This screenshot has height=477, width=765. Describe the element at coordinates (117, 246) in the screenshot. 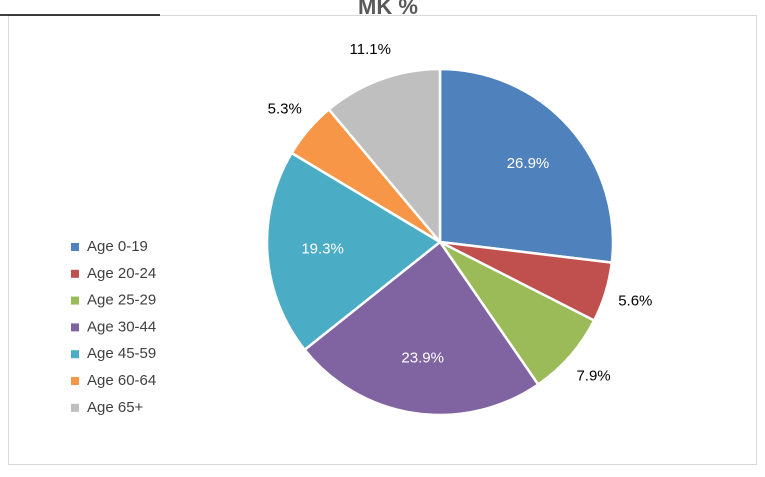

I see `legend-label: Age 0-19` at that location.